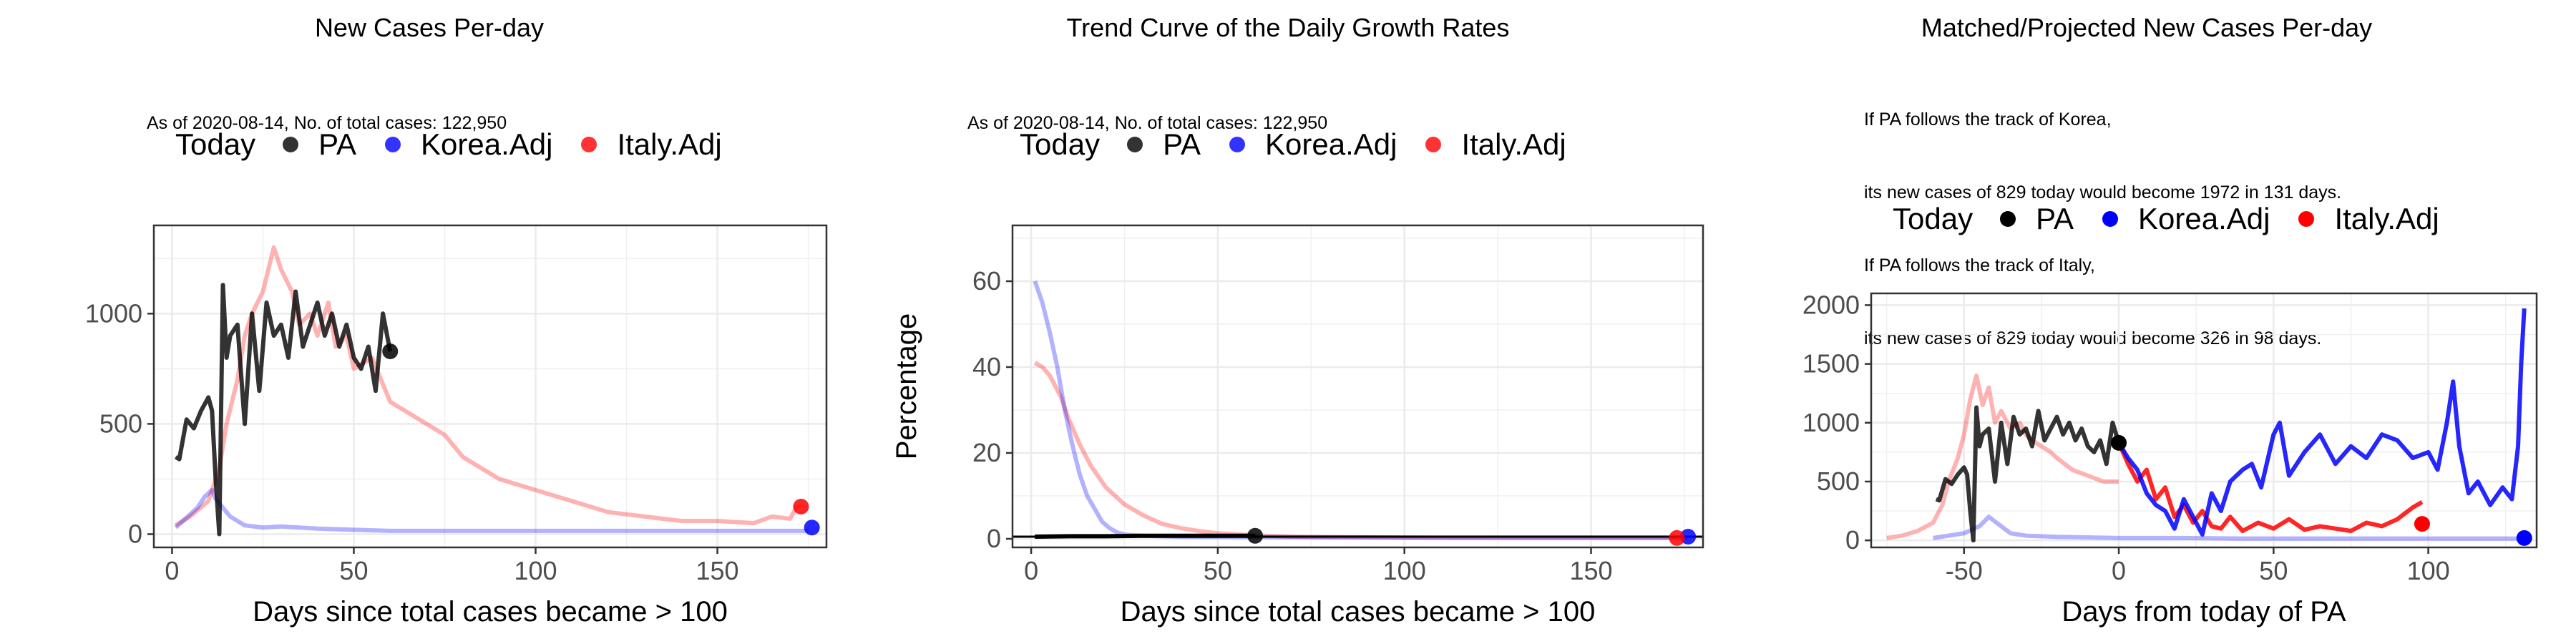  I want to click on subtitle-line: If PA follows the track of Korea,, so click(1988, 119).